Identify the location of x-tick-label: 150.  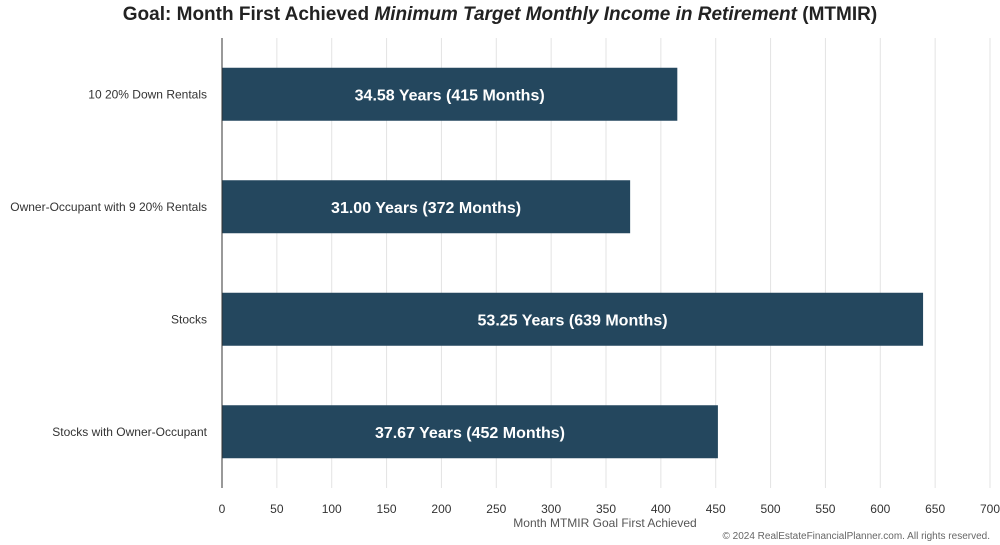
(387, 509).